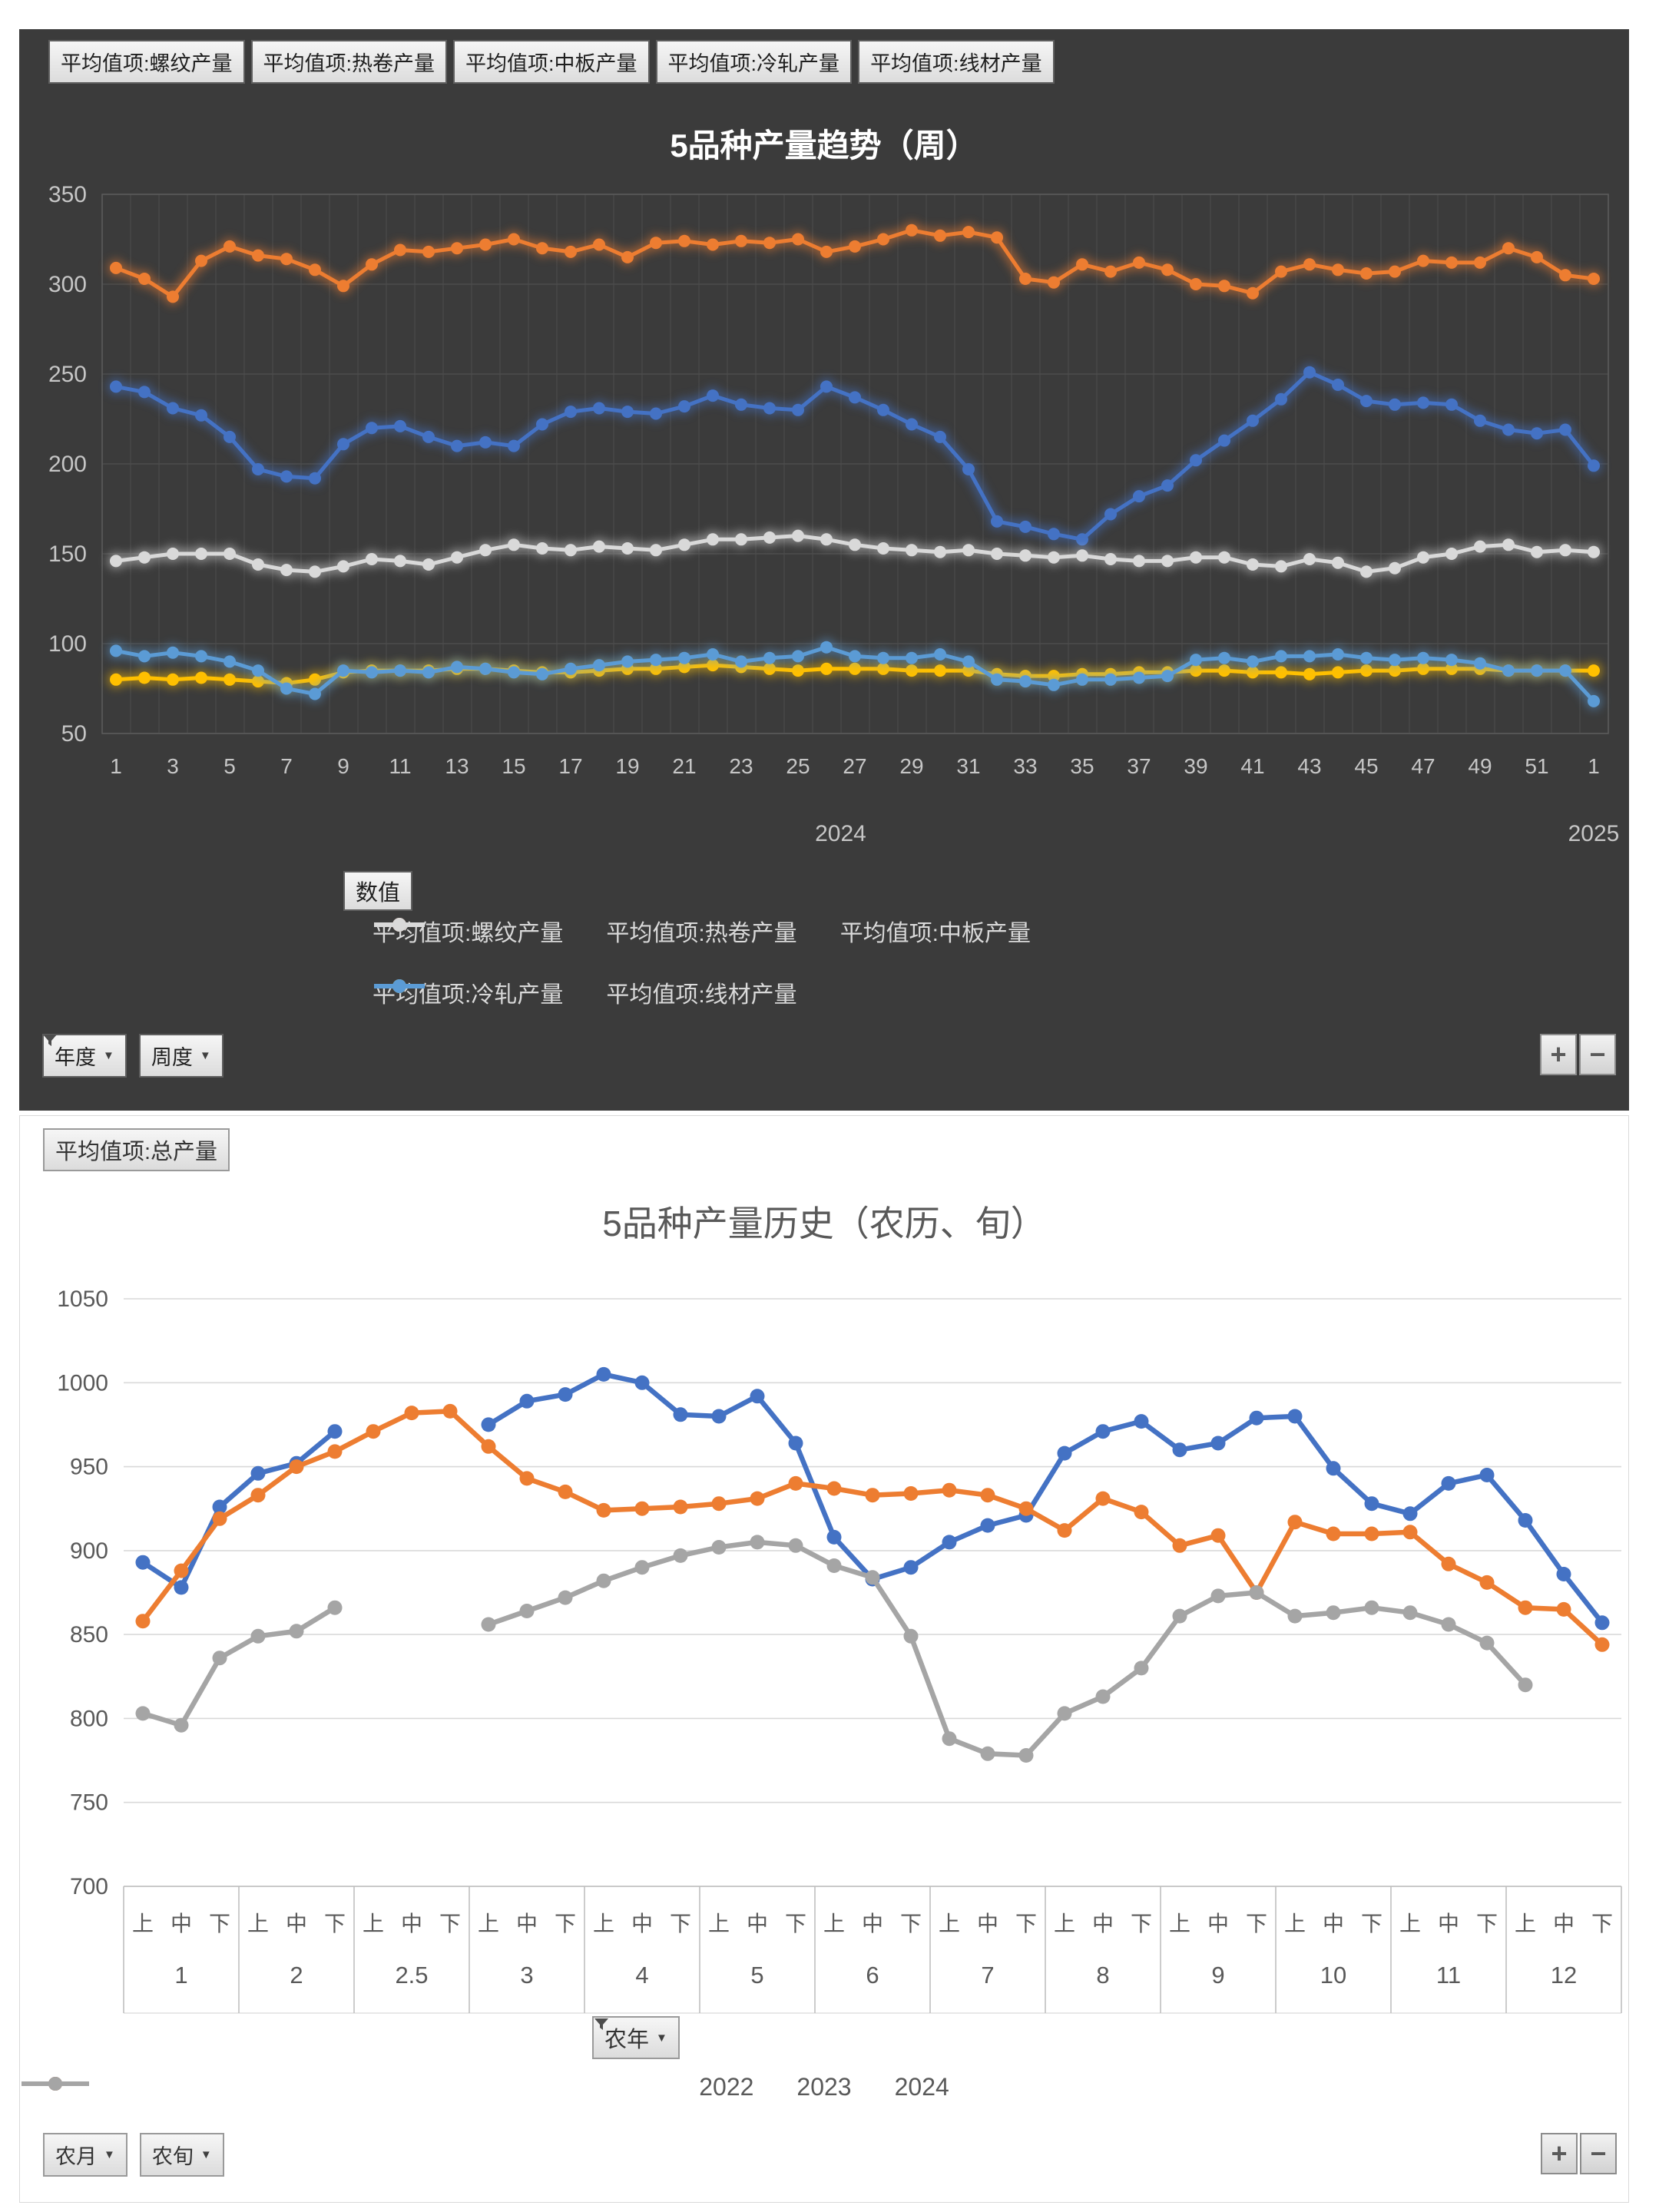 The height and width of the screenshot is (2212, 1659). What do you see at coordinates (133, 2155) in the screenshot?
I see `axis-filter-buttons: 农月 ▼ 农旬 ▼` at bounding box center [133, 2155].